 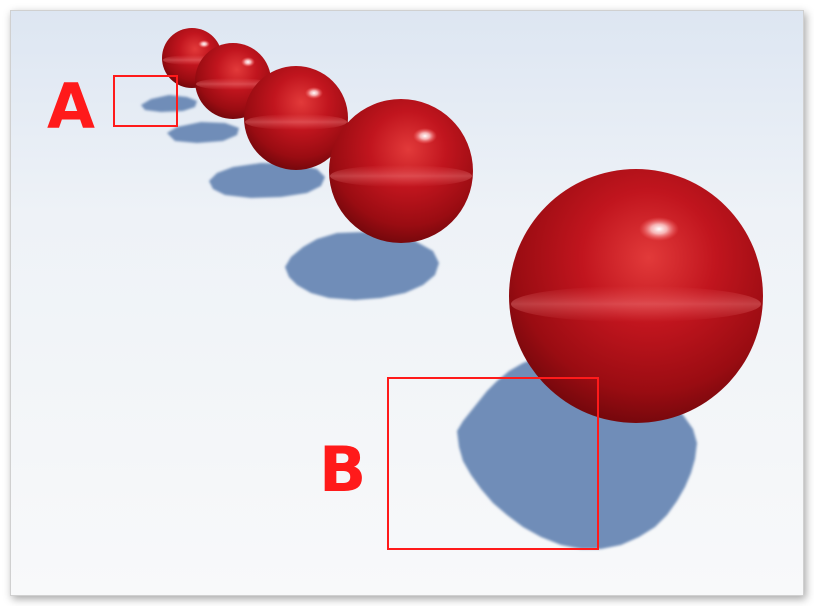 I want to click on annotation-label-a: A, so click(x=71, y=106).